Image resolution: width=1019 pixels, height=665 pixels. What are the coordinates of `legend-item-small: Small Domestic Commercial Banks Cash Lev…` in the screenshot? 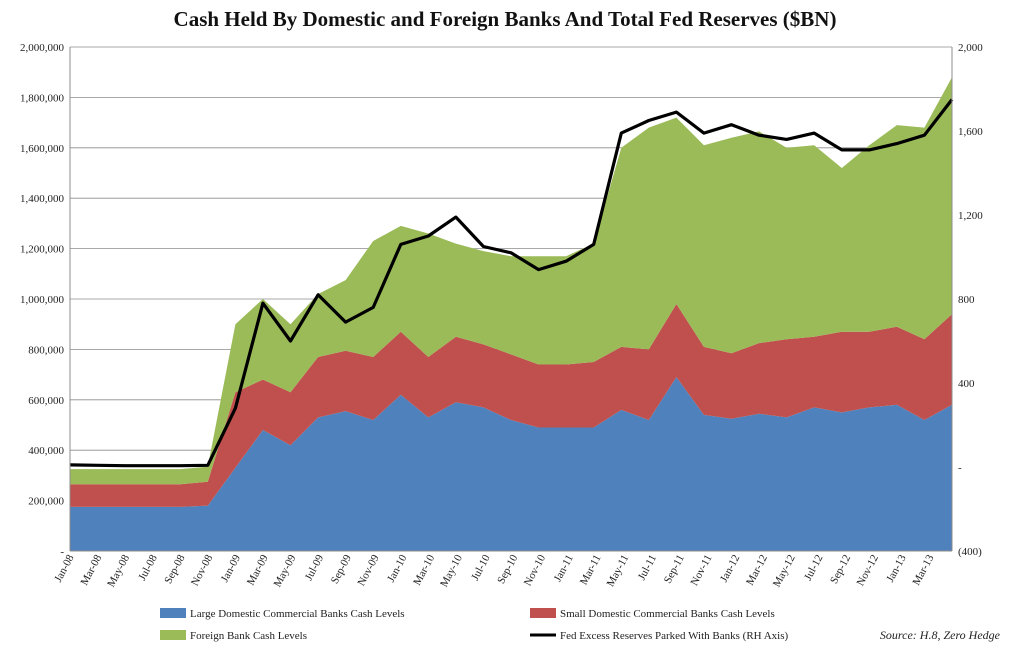 It's located at (652, 614).